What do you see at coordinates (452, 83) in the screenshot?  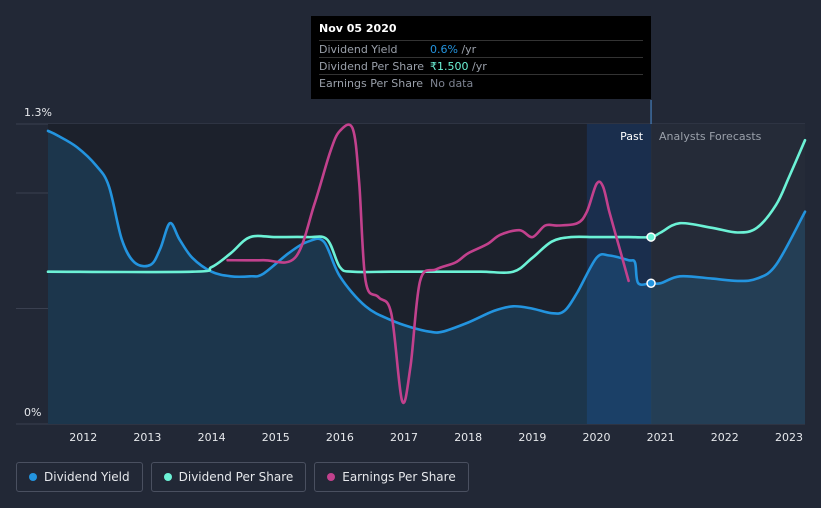 I see `tooltip-value: No data` at bounding box center [452, 83].